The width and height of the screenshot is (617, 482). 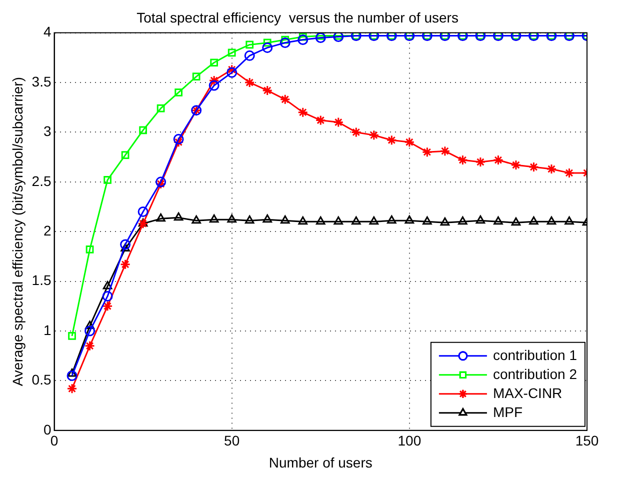 I want to click on y-axis-title: Average spectral efficiency (bit/symbol/subcarrier), so click(x=17, y=231).